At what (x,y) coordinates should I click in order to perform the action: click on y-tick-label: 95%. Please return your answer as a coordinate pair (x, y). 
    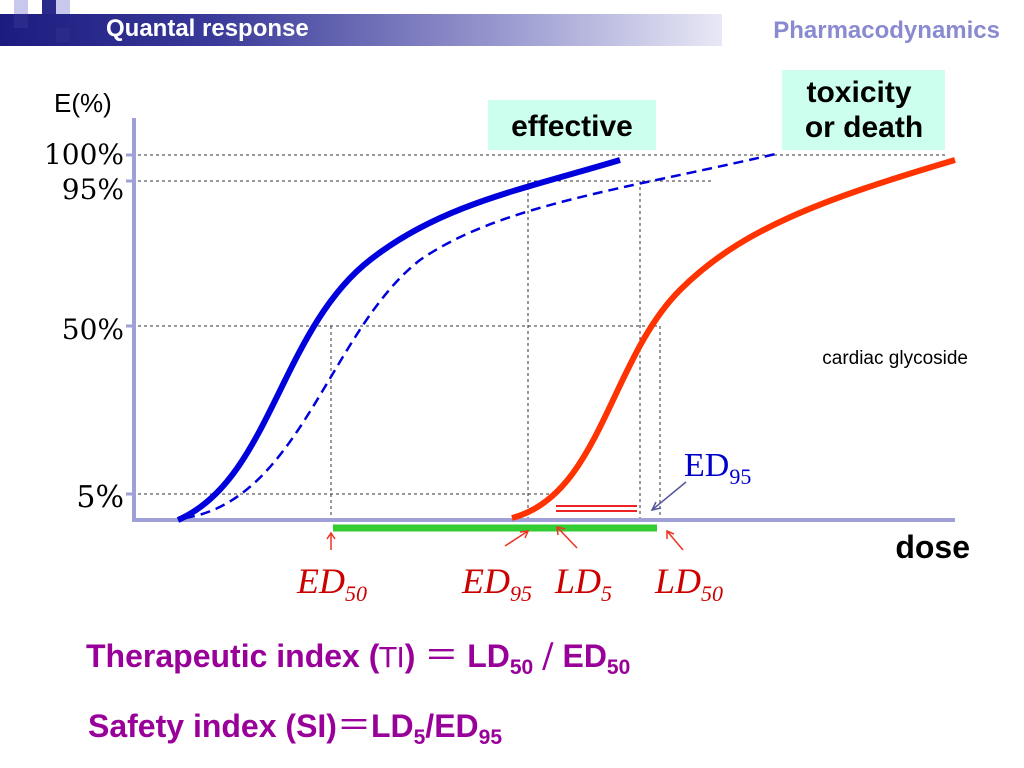
    Looking at the image, I should click on (93, 189).